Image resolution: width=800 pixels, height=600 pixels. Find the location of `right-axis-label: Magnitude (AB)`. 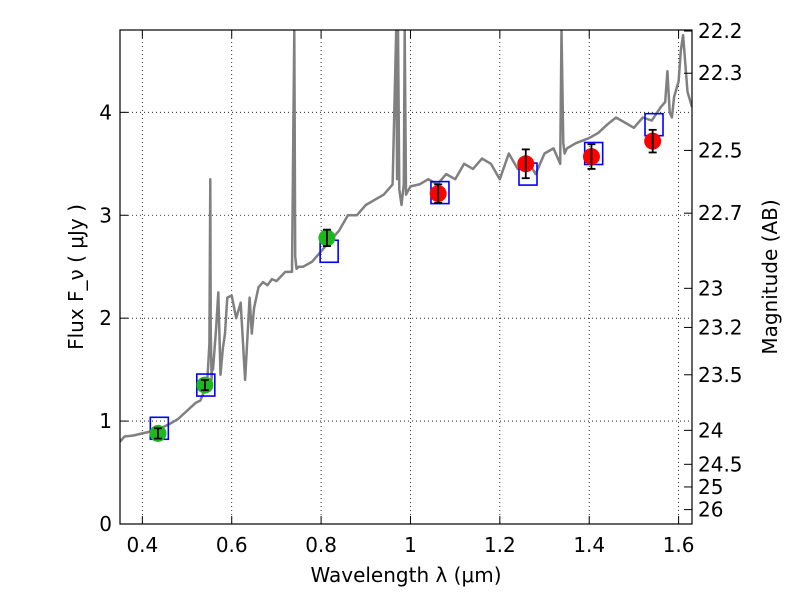

right-axis-label: Magnitude (AB) is located at coordinates (770, 276).